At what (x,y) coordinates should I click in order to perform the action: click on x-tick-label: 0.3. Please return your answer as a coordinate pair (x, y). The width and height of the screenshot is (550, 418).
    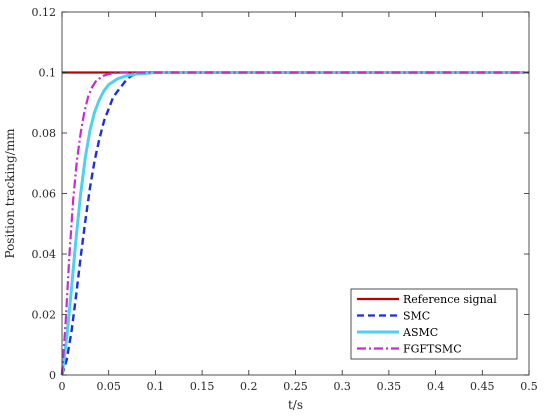
    Looking at the image, I should click on (342, 386).